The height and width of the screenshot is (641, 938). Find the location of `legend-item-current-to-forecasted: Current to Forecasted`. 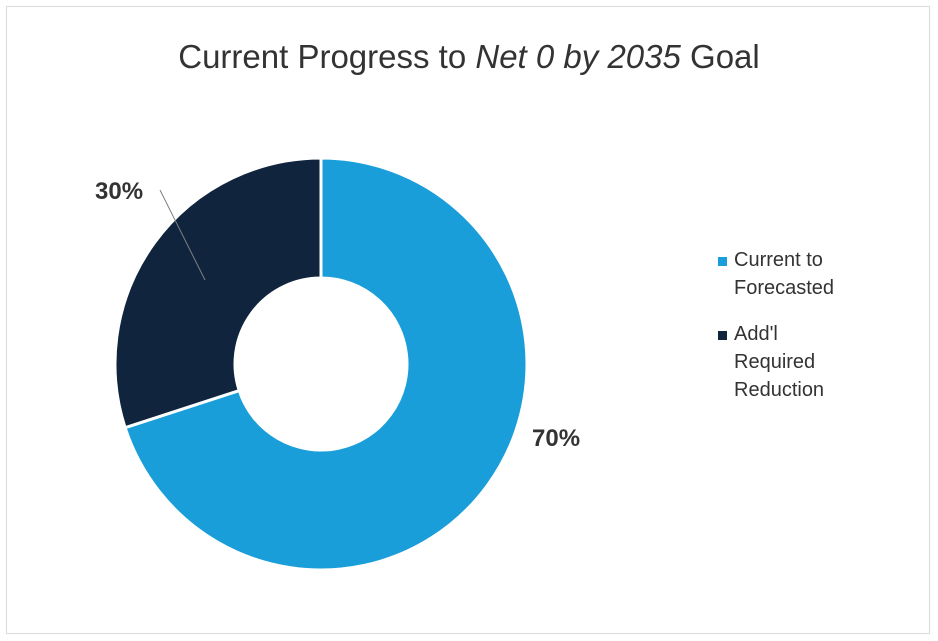

legend-item-current-to-forecasted: Current to Forecasted is located at coordinates (818, 274).